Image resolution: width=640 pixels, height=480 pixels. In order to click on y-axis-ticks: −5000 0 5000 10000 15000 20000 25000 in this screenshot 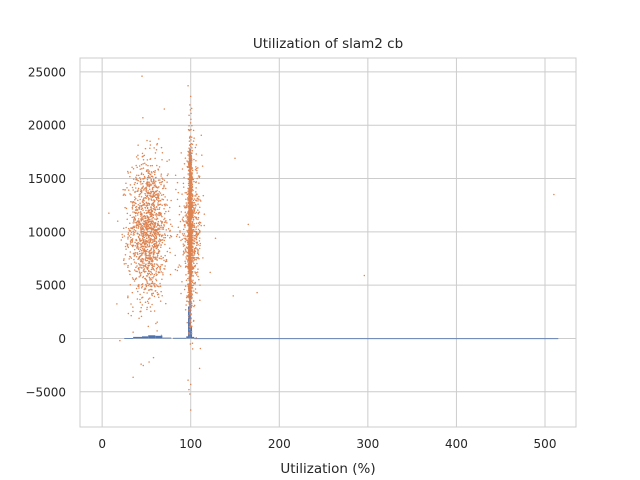, I will do `click(45, 232)`.